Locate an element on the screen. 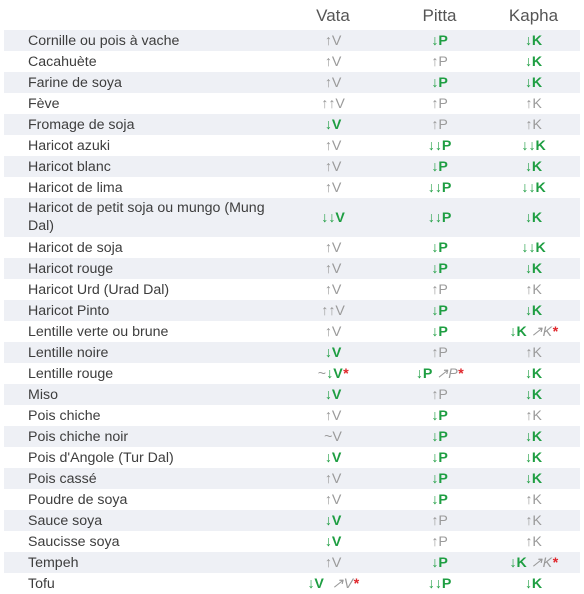 This screenshot has width=584, height=594. effect-symbol: ↗P is located at coordinates (447, 373).